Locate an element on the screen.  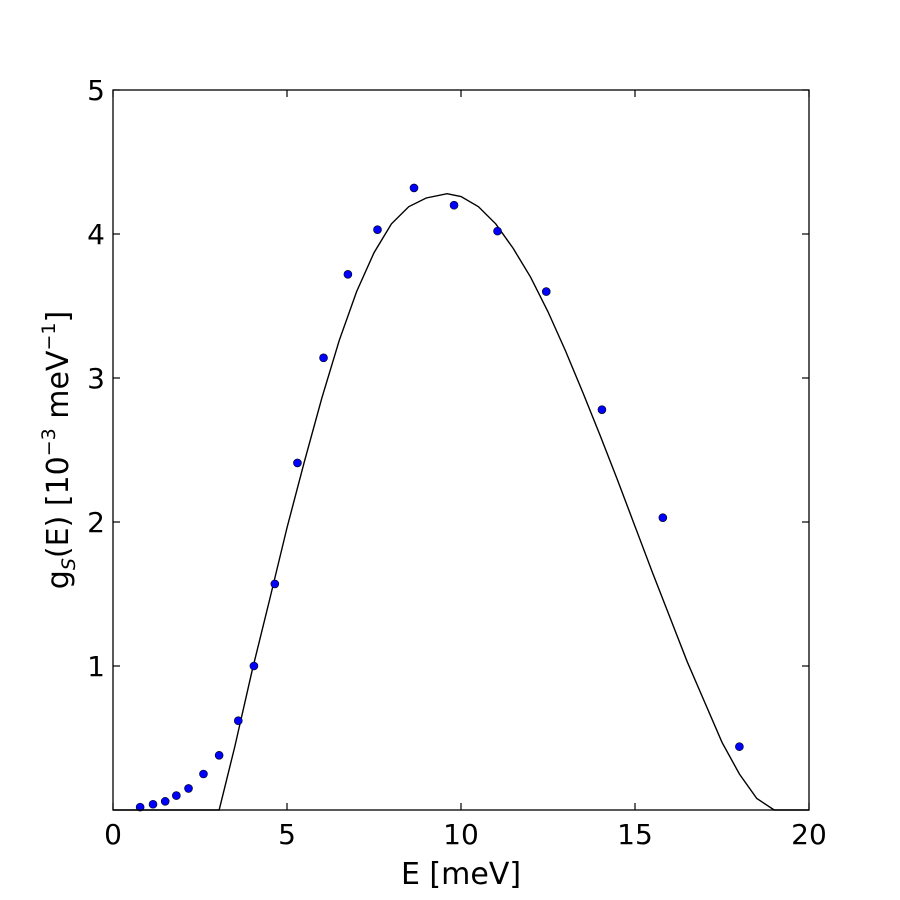
y-axis-label-exponent1: −3 is located at coordinates (49, 442).